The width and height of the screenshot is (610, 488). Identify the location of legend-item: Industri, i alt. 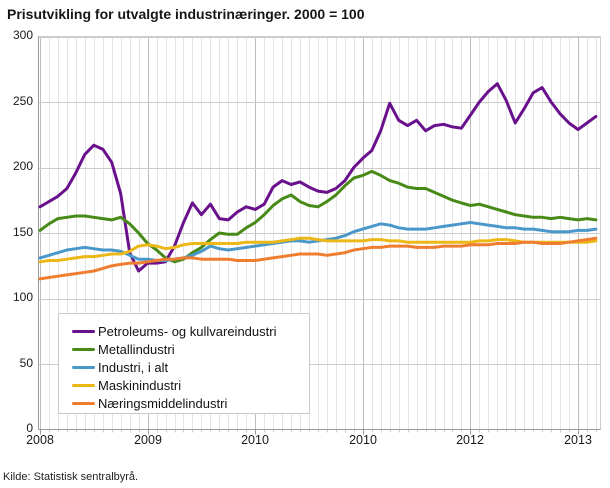
(190, 367).